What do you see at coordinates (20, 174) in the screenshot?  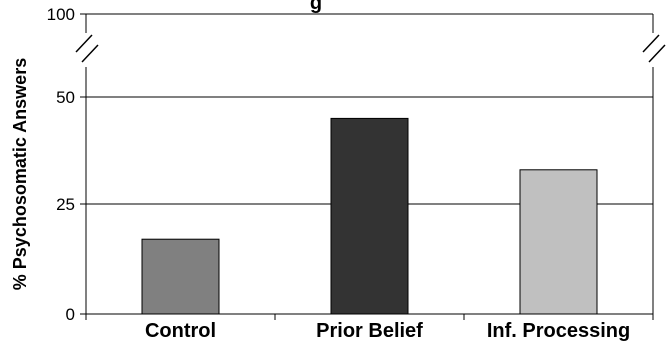 I see `y-axis-title: % Psychosomatic Answers` at bounding box center [20, 174].